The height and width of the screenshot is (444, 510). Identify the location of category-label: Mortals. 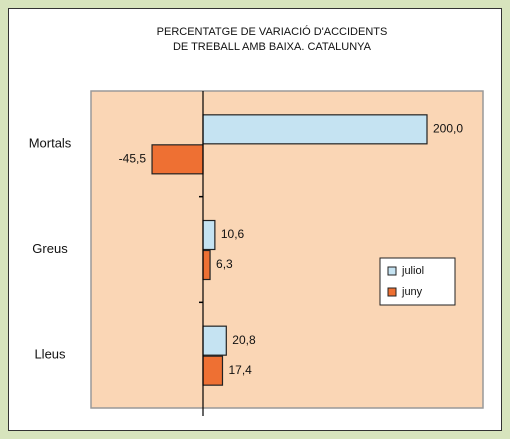
(50, 142).